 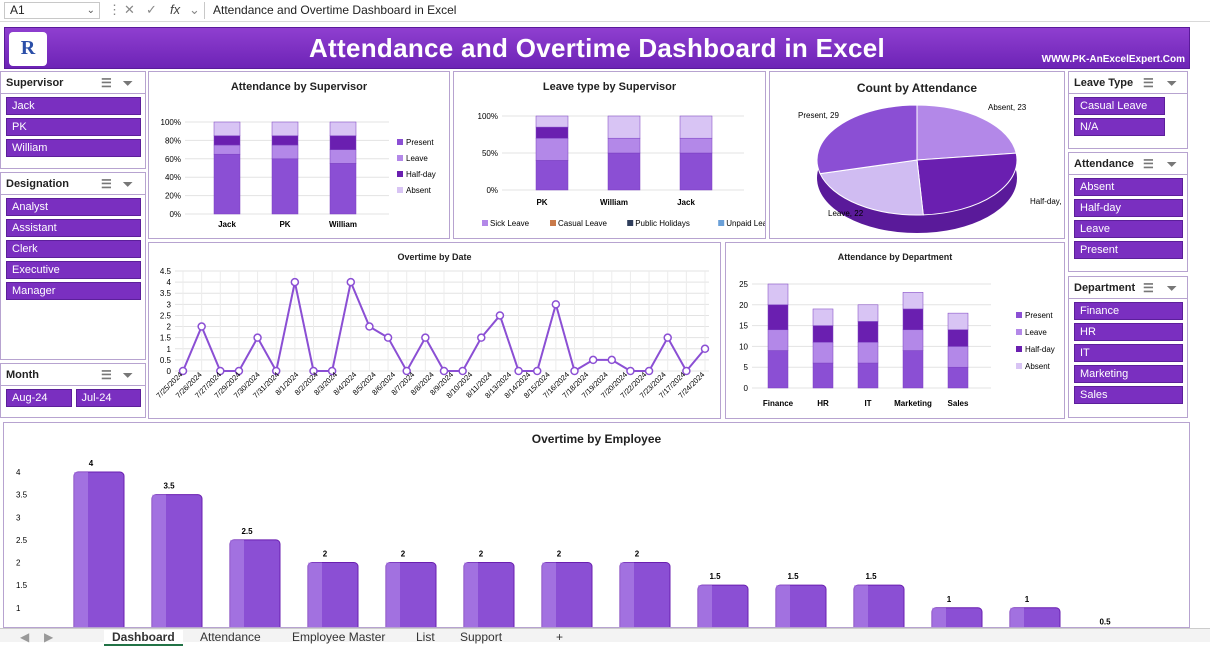 What do you see at coordinates (1128, 187) in the screenshot?
I see `slicer-item-absent: Absent` at bounding box center [1128, 187].